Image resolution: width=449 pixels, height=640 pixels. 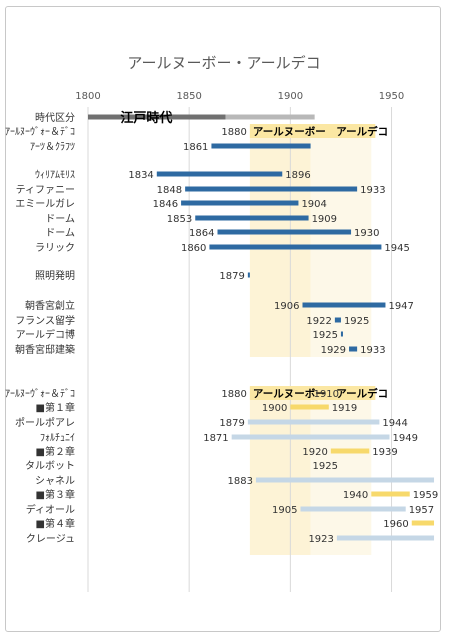 What do you see at coordinates (55, 407) in the screenshot?
I see `row-label-15: ■第１章` at bounding box center [55, 407].